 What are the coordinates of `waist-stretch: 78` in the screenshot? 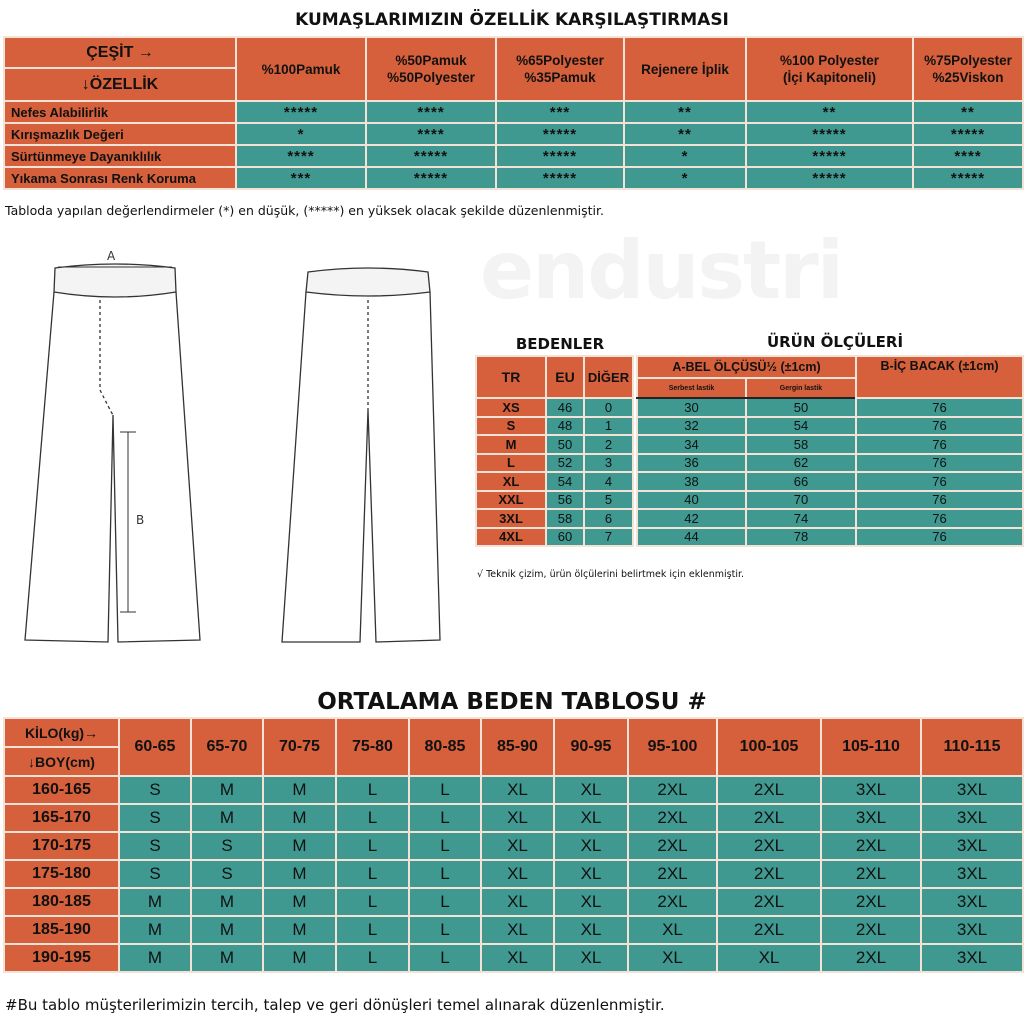 It's located at (801, 536).